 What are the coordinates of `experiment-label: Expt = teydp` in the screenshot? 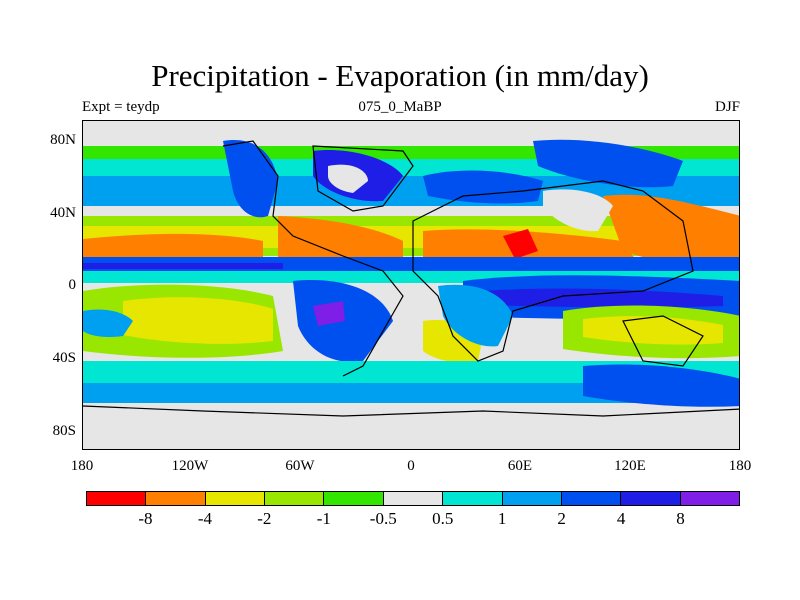 It's located at (121, 107).